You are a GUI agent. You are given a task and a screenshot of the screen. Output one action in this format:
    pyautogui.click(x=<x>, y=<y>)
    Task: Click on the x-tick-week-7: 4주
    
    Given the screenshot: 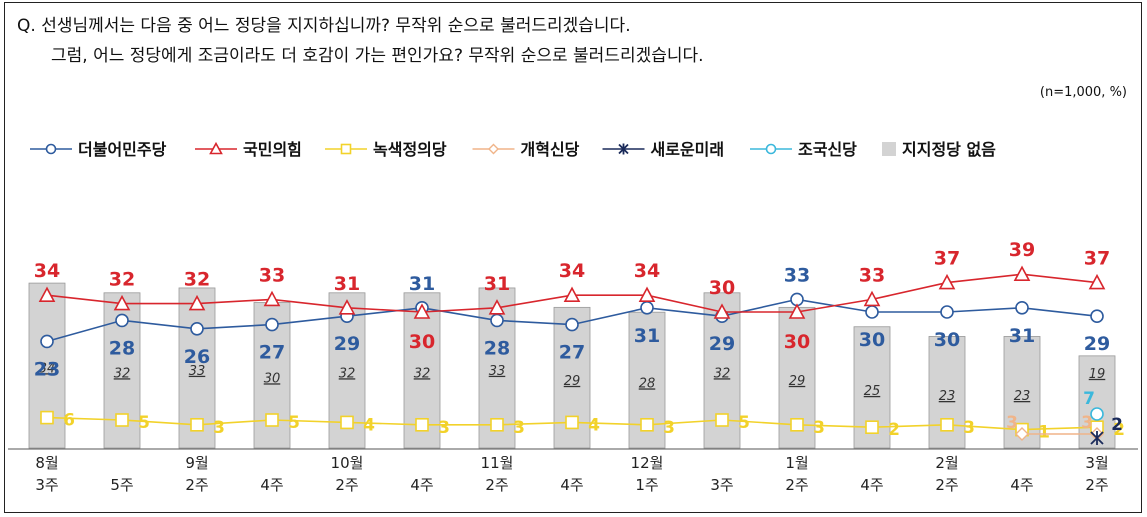 What is the action you would take?
    pyautogui.click(x=571, y=485)
    